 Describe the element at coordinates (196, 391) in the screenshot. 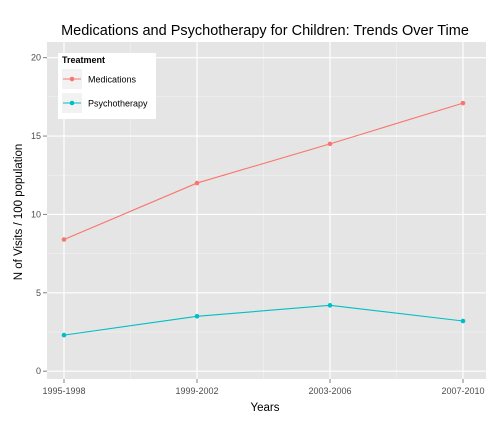

I see `x-tick-label: 1999-2002` at that location.